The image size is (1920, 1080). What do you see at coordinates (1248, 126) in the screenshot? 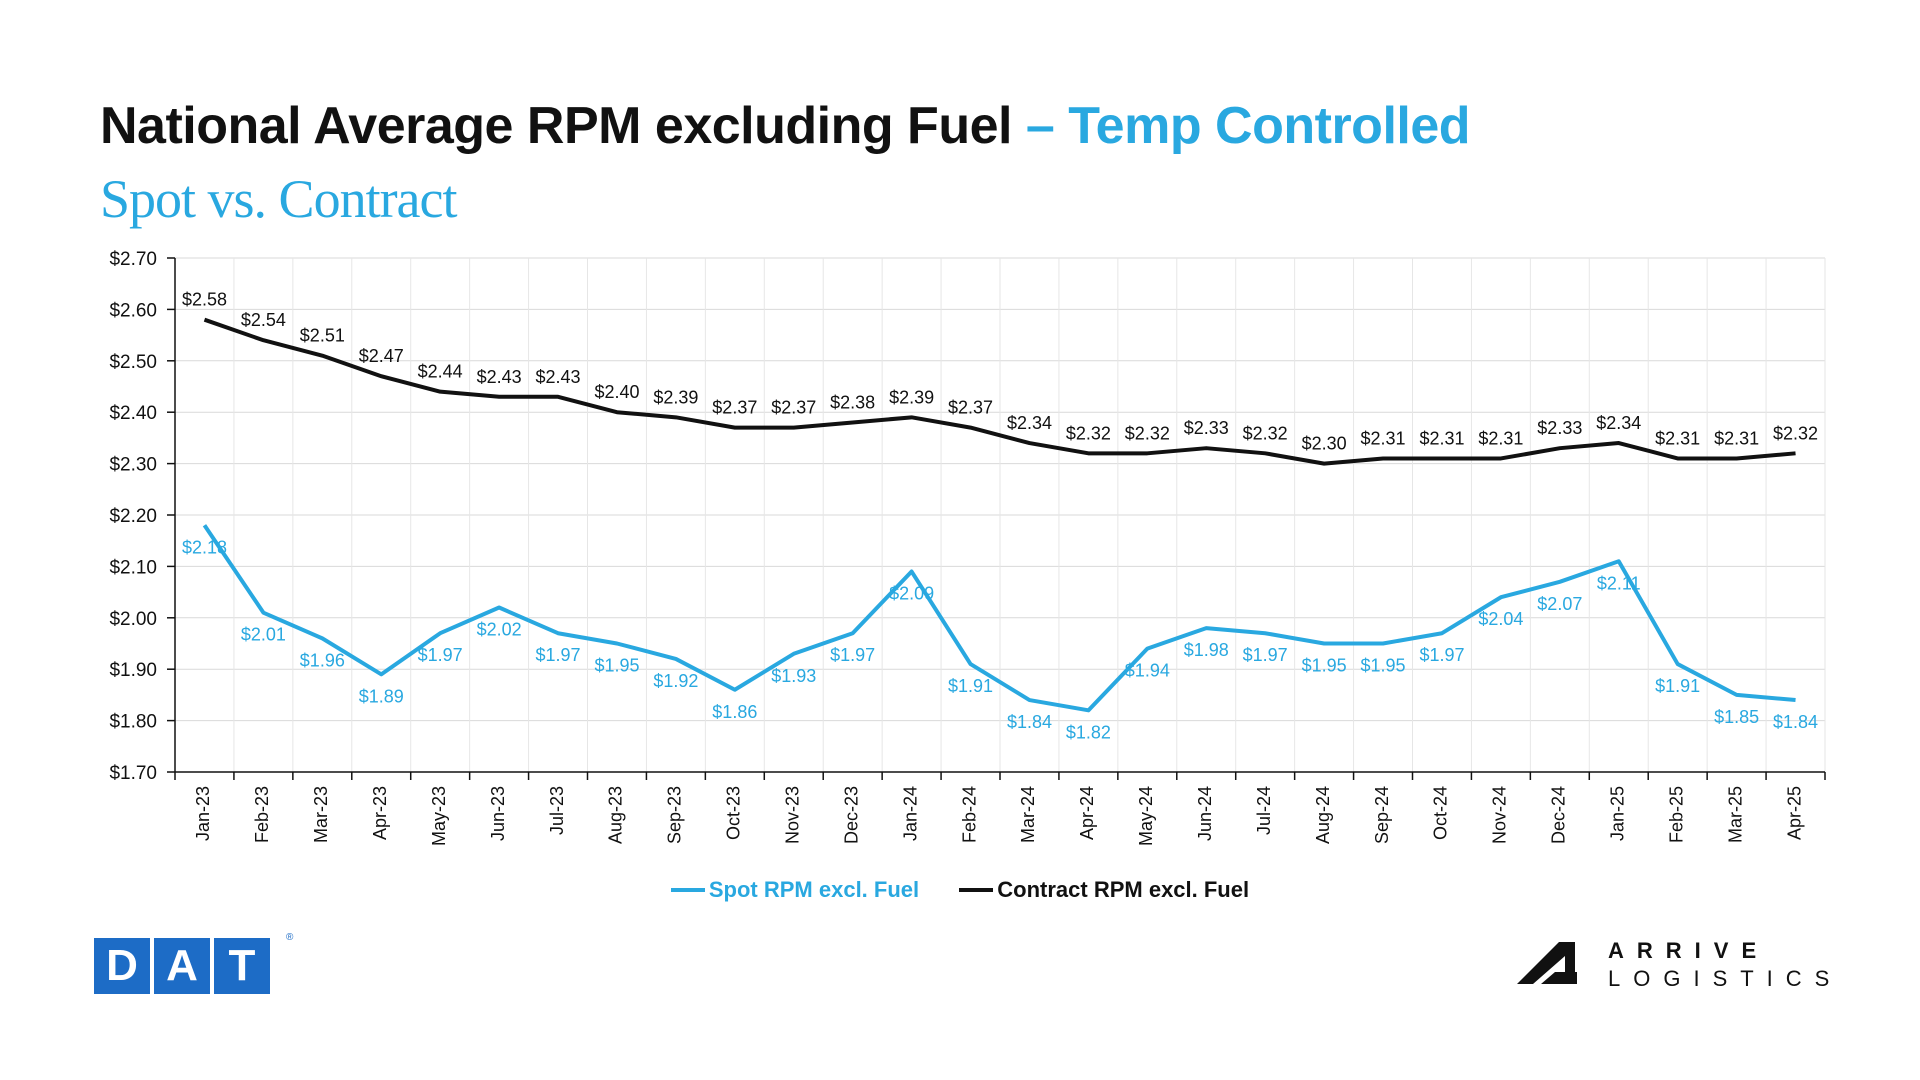
I see `title-accent: – Temp Controlled` at bounding box center [1248, 126].